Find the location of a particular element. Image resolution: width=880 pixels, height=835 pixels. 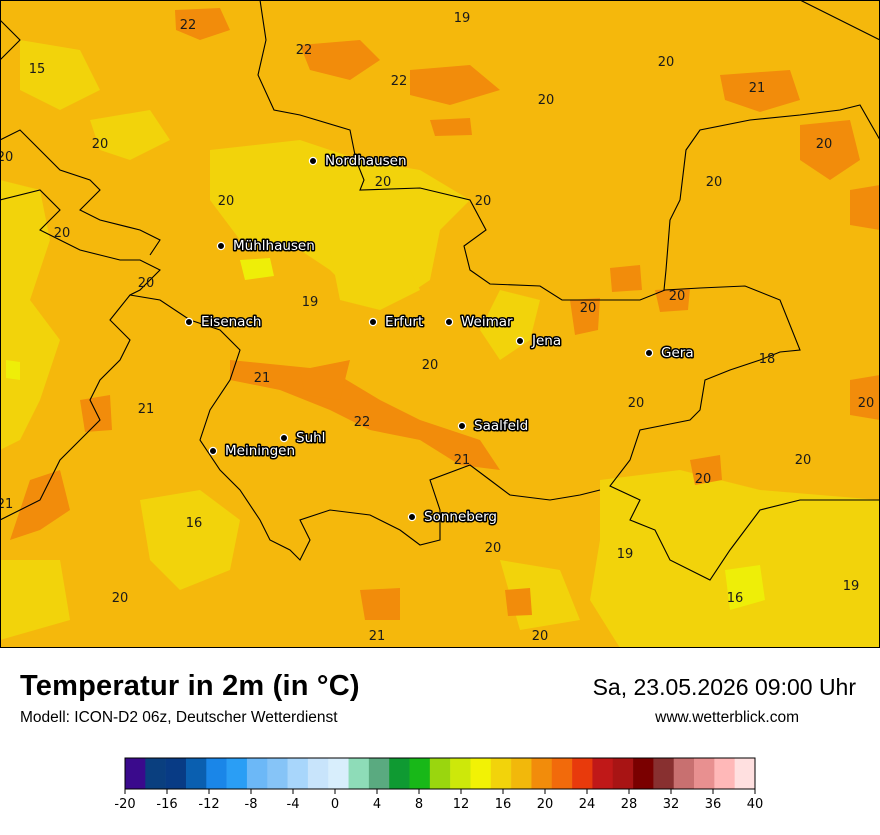

city-label: Sonneberg is located at coordinates (460, 517).